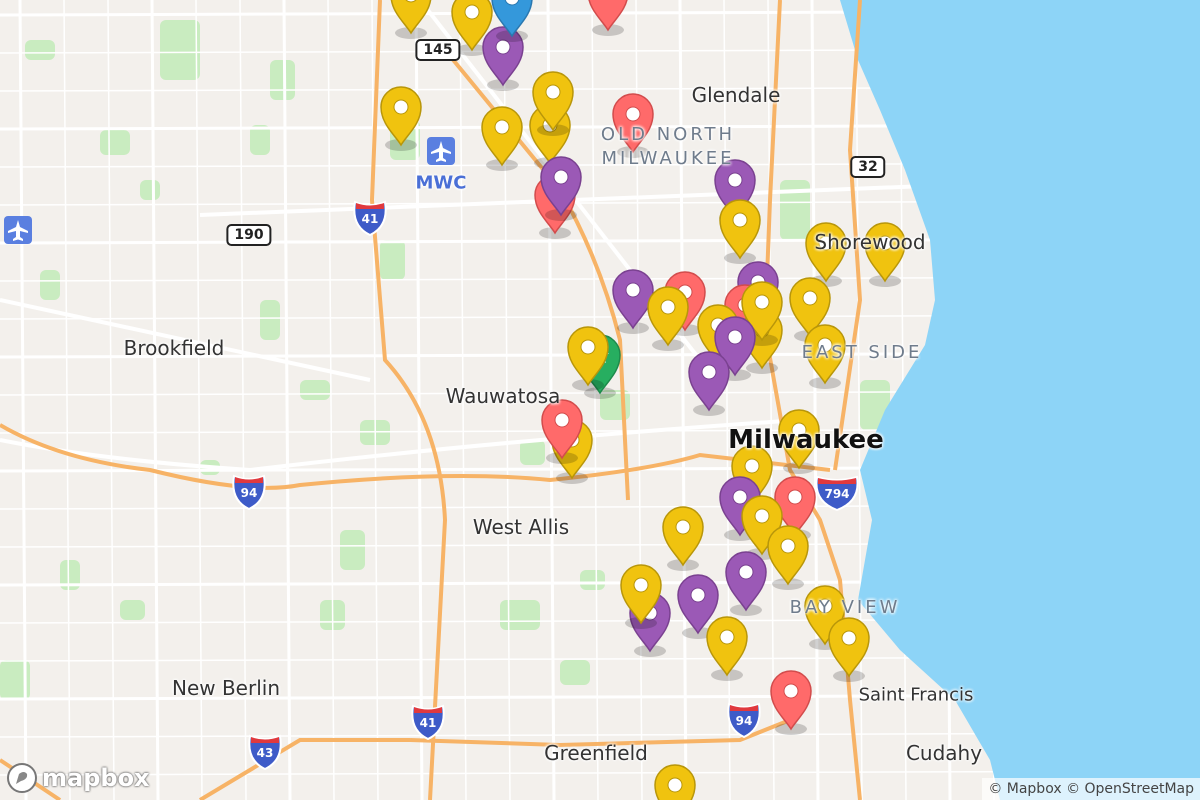  Describe the element at coordinates (400, 445) in the screenshot. I see `arterial-road` at that location.